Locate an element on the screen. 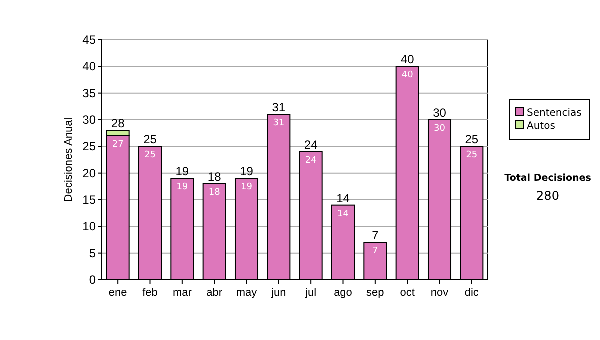 The image size is (600, 340). legend-label: Sentencias is located at coordinates (554, 113).